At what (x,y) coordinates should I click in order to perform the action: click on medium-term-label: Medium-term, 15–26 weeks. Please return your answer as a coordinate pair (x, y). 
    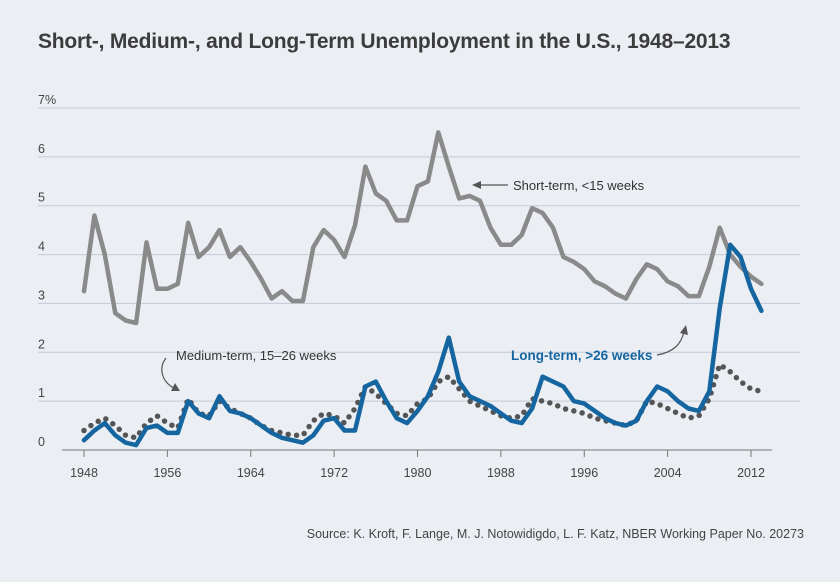
    Looking at the image, I should click on (256, 355).